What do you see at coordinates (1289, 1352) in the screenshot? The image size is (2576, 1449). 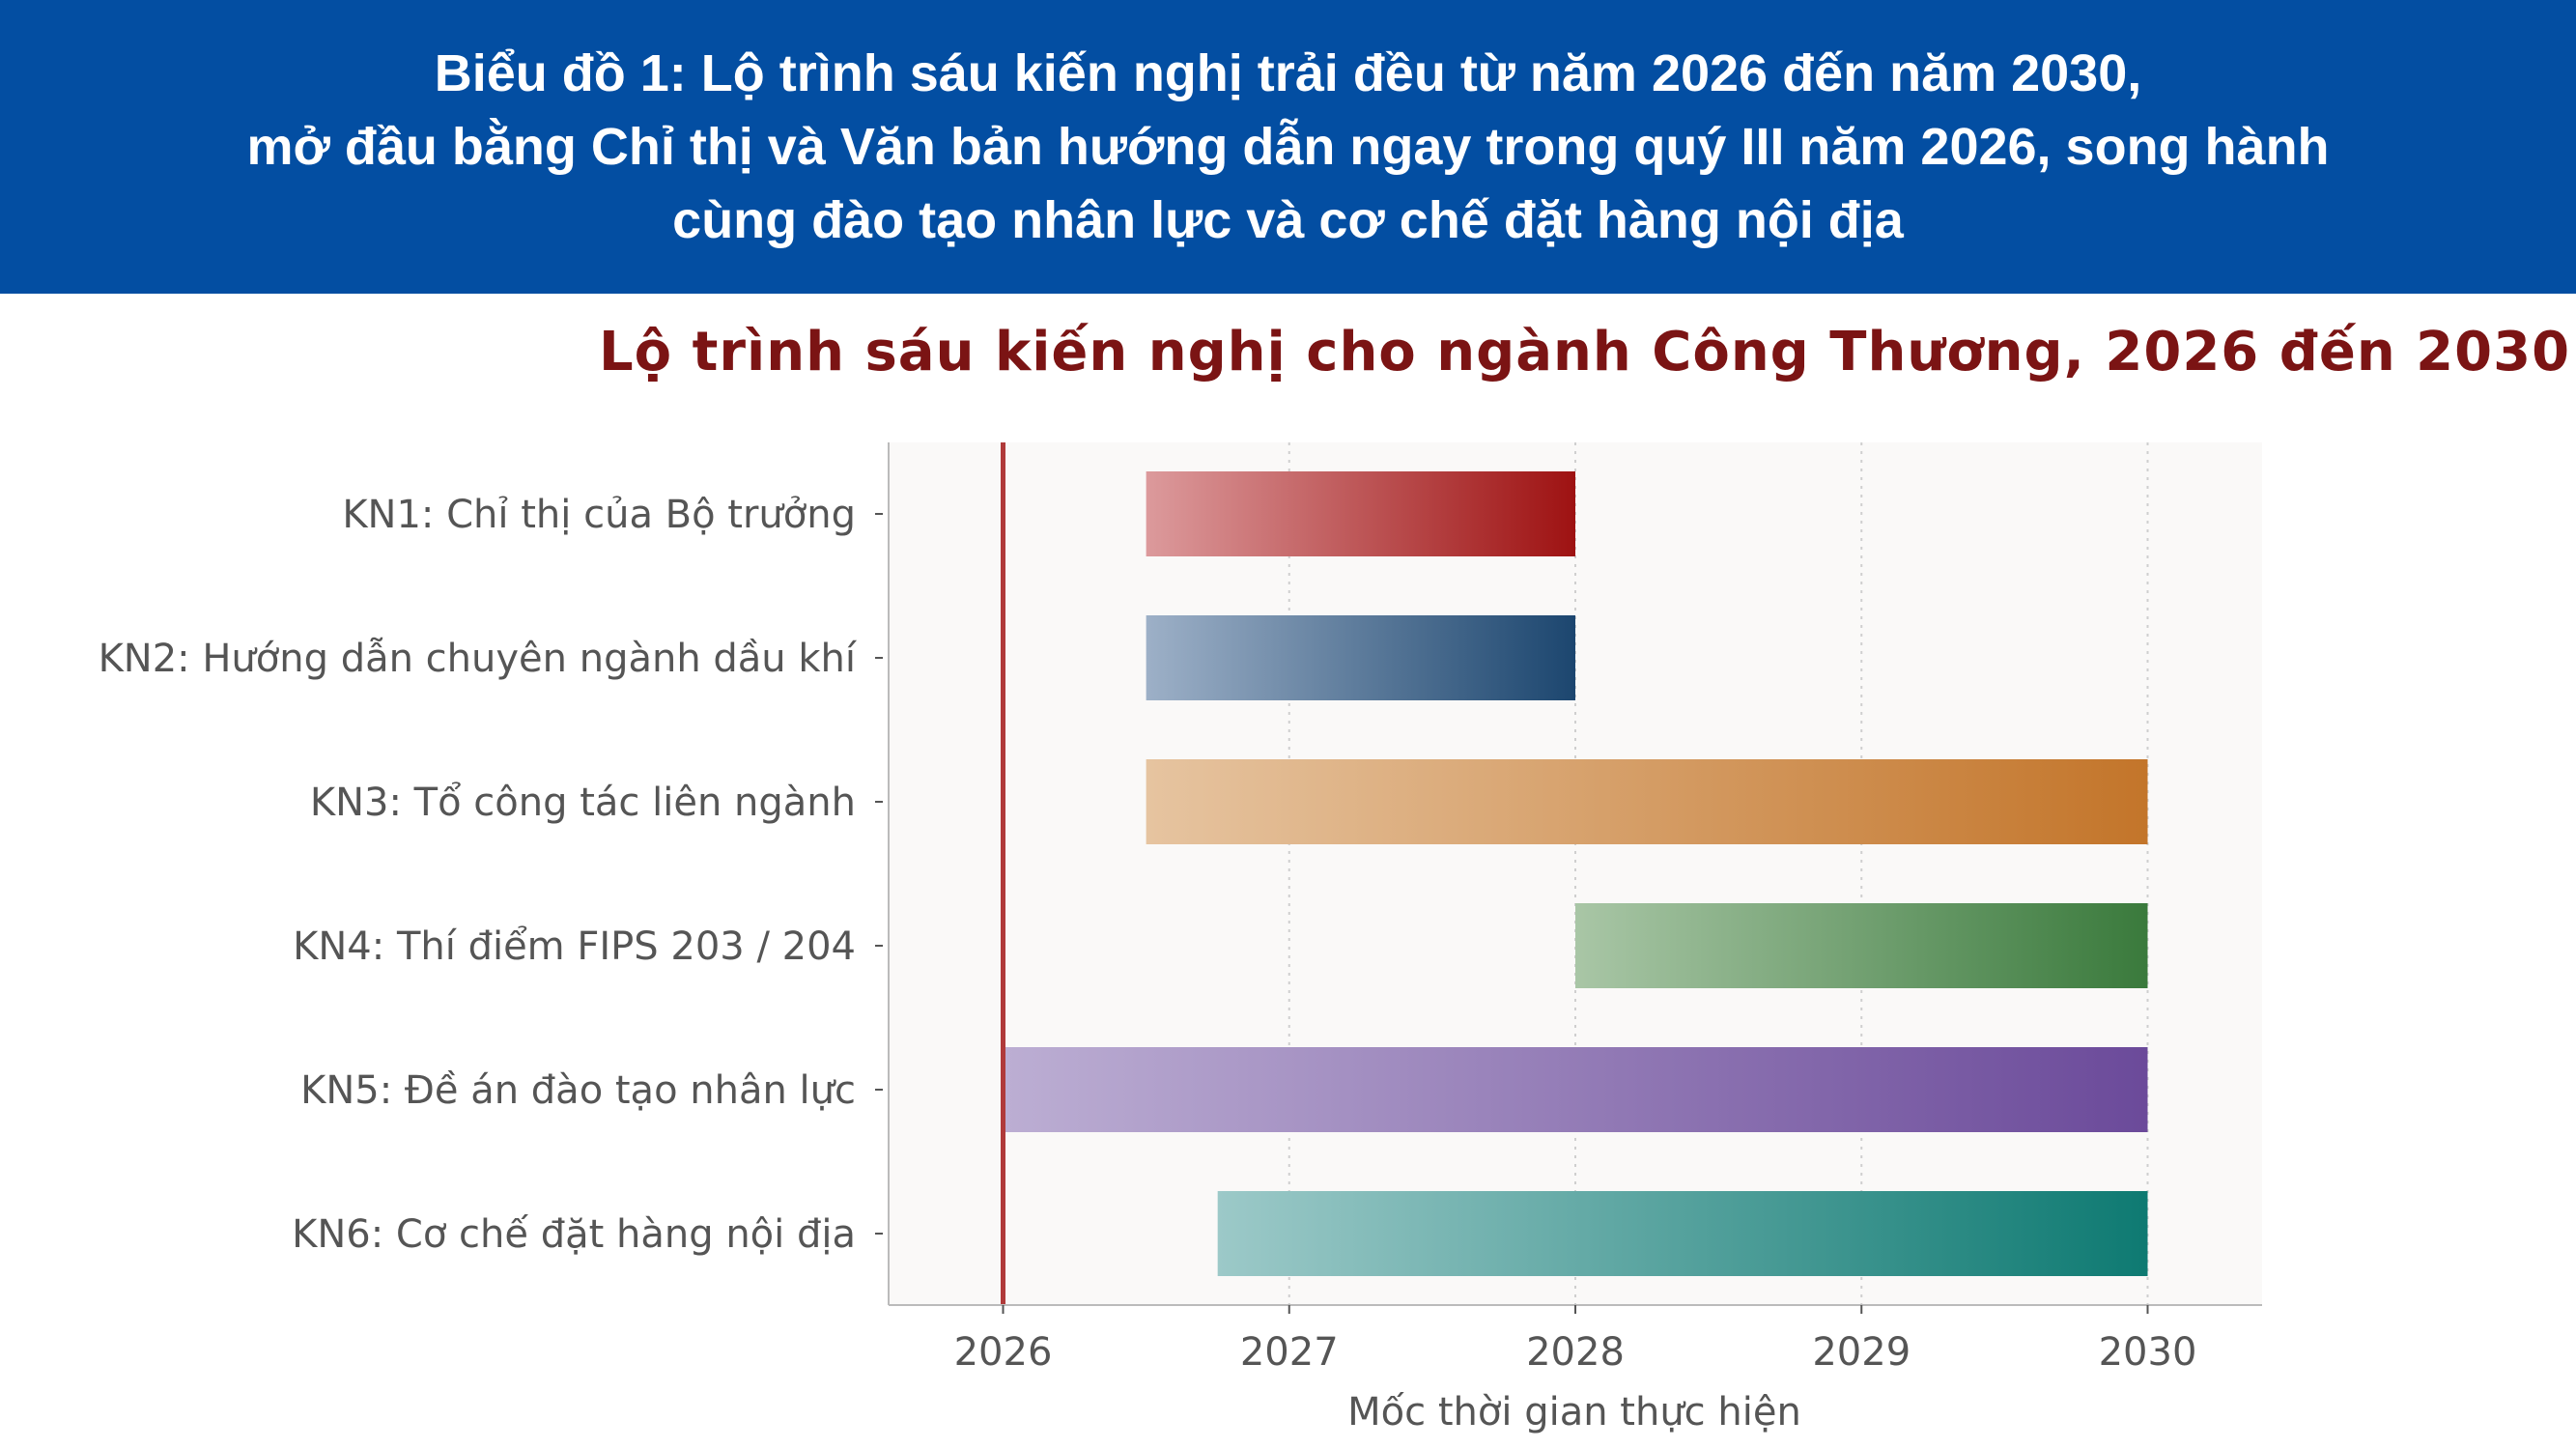 I see `x-tick-label-2027: 2027` at bounding box center [1289, 1352].